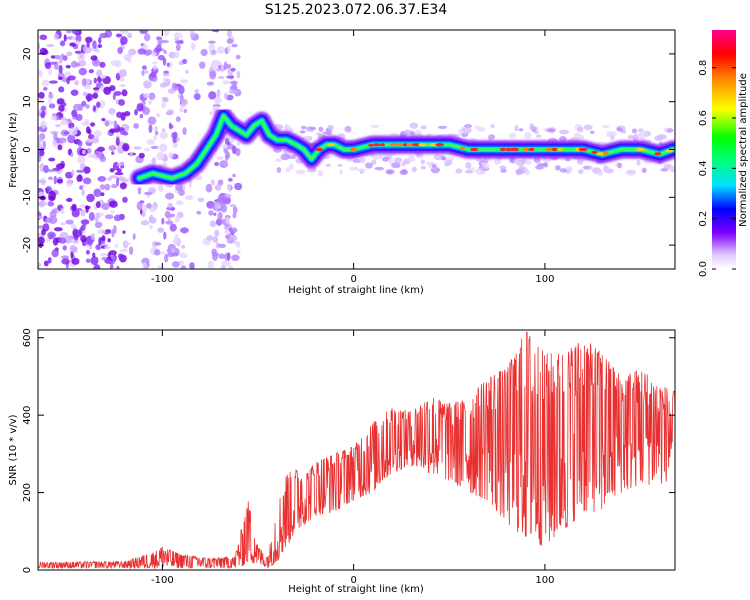 The height and width of the screenshot is (600, 750). Describe the element at coordinates (703, 118) in the screenshot. I see `colorbar-tick-label: 0.6` at that location.